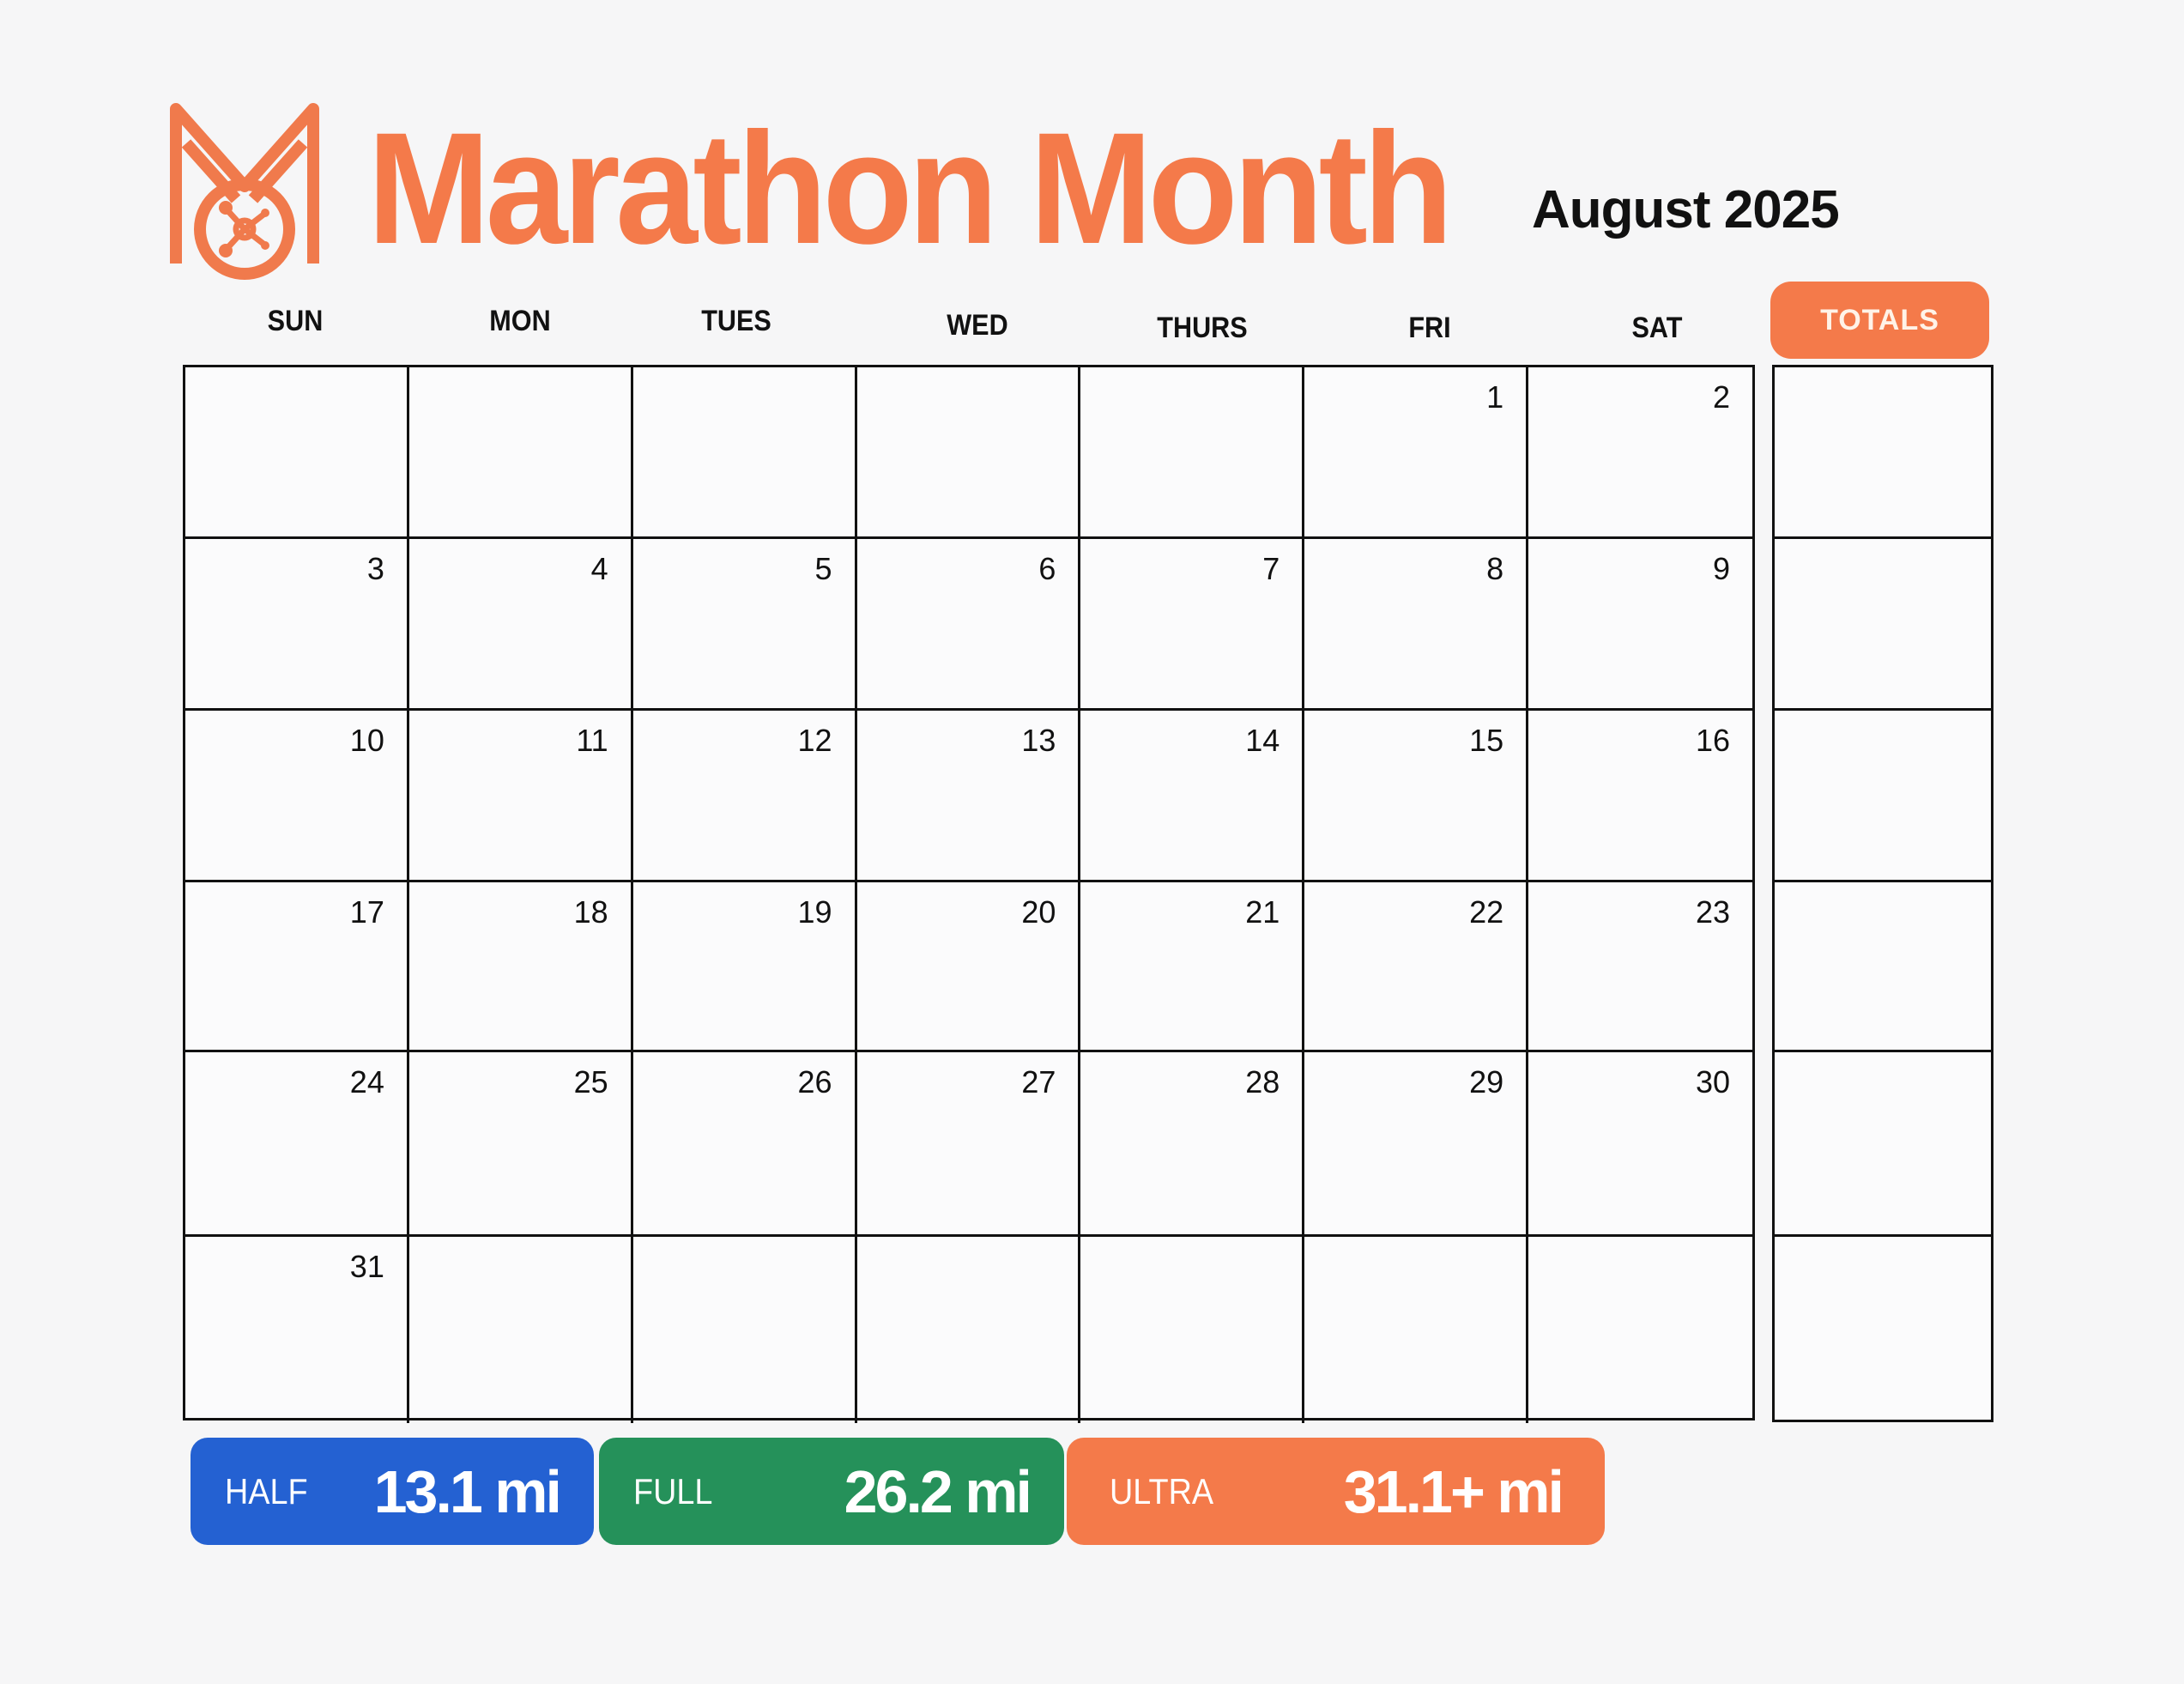  What do you see at coordinates (1416, 625) in the screenshot?
I see `day-cell: 8` at bounding box center [1416, 625].